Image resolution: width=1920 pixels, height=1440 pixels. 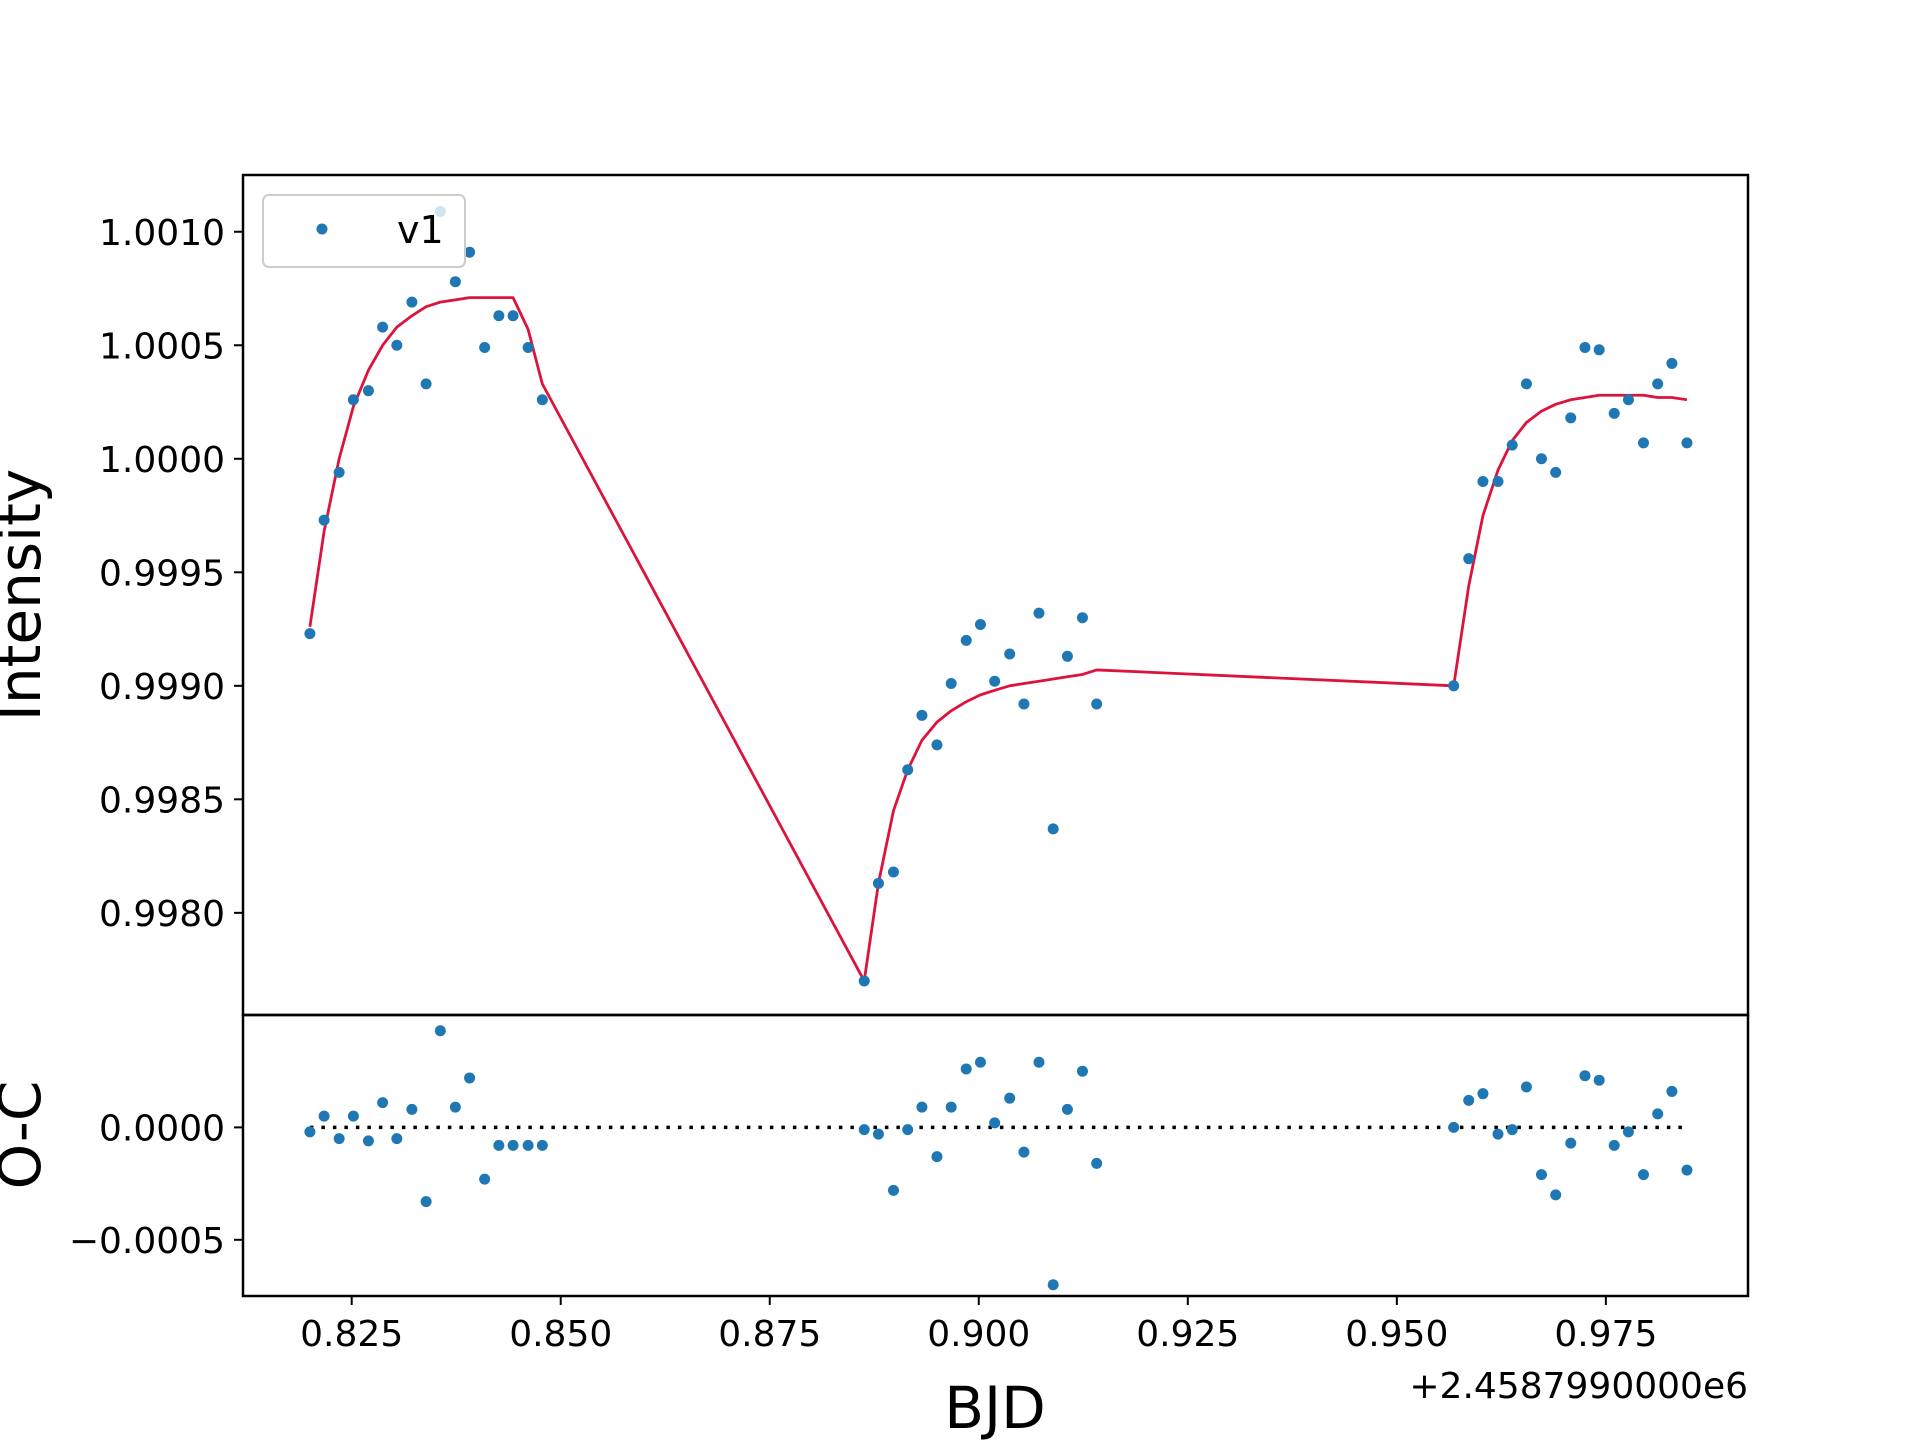 I want to click on y-tick-label: 1.0000, so click(x=162, y=460).